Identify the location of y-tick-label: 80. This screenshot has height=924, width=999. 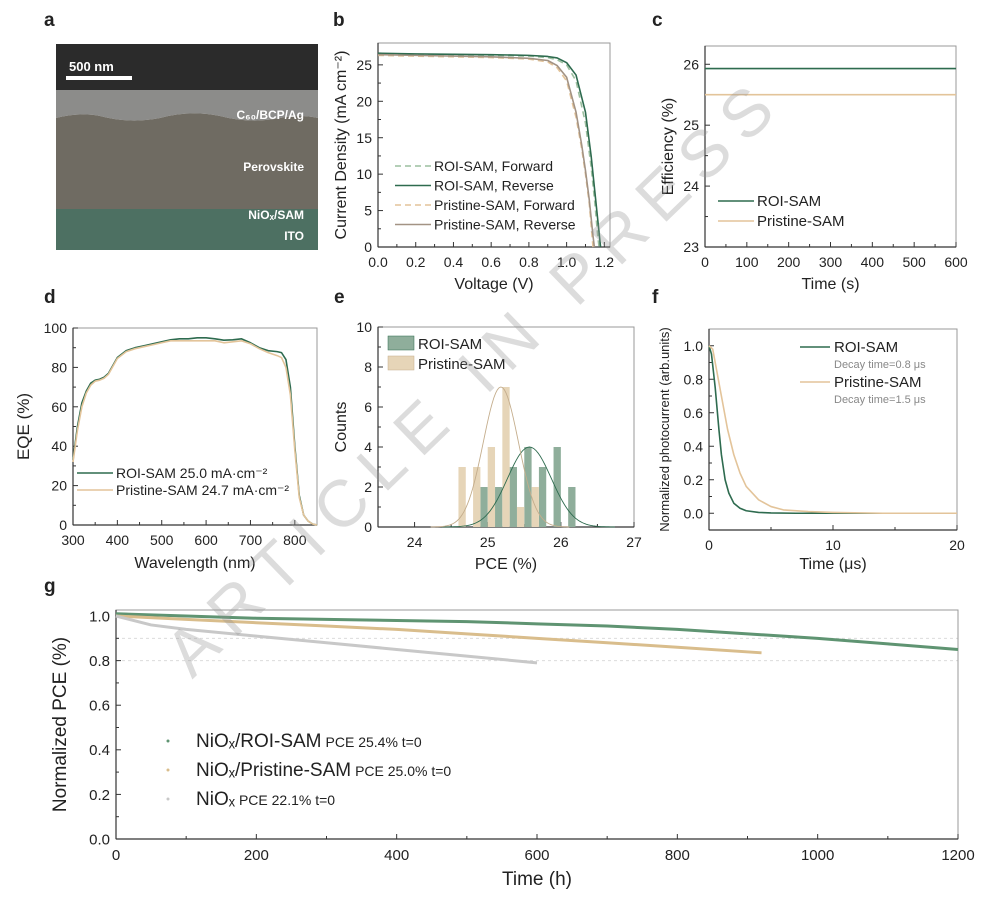
(59, 367).